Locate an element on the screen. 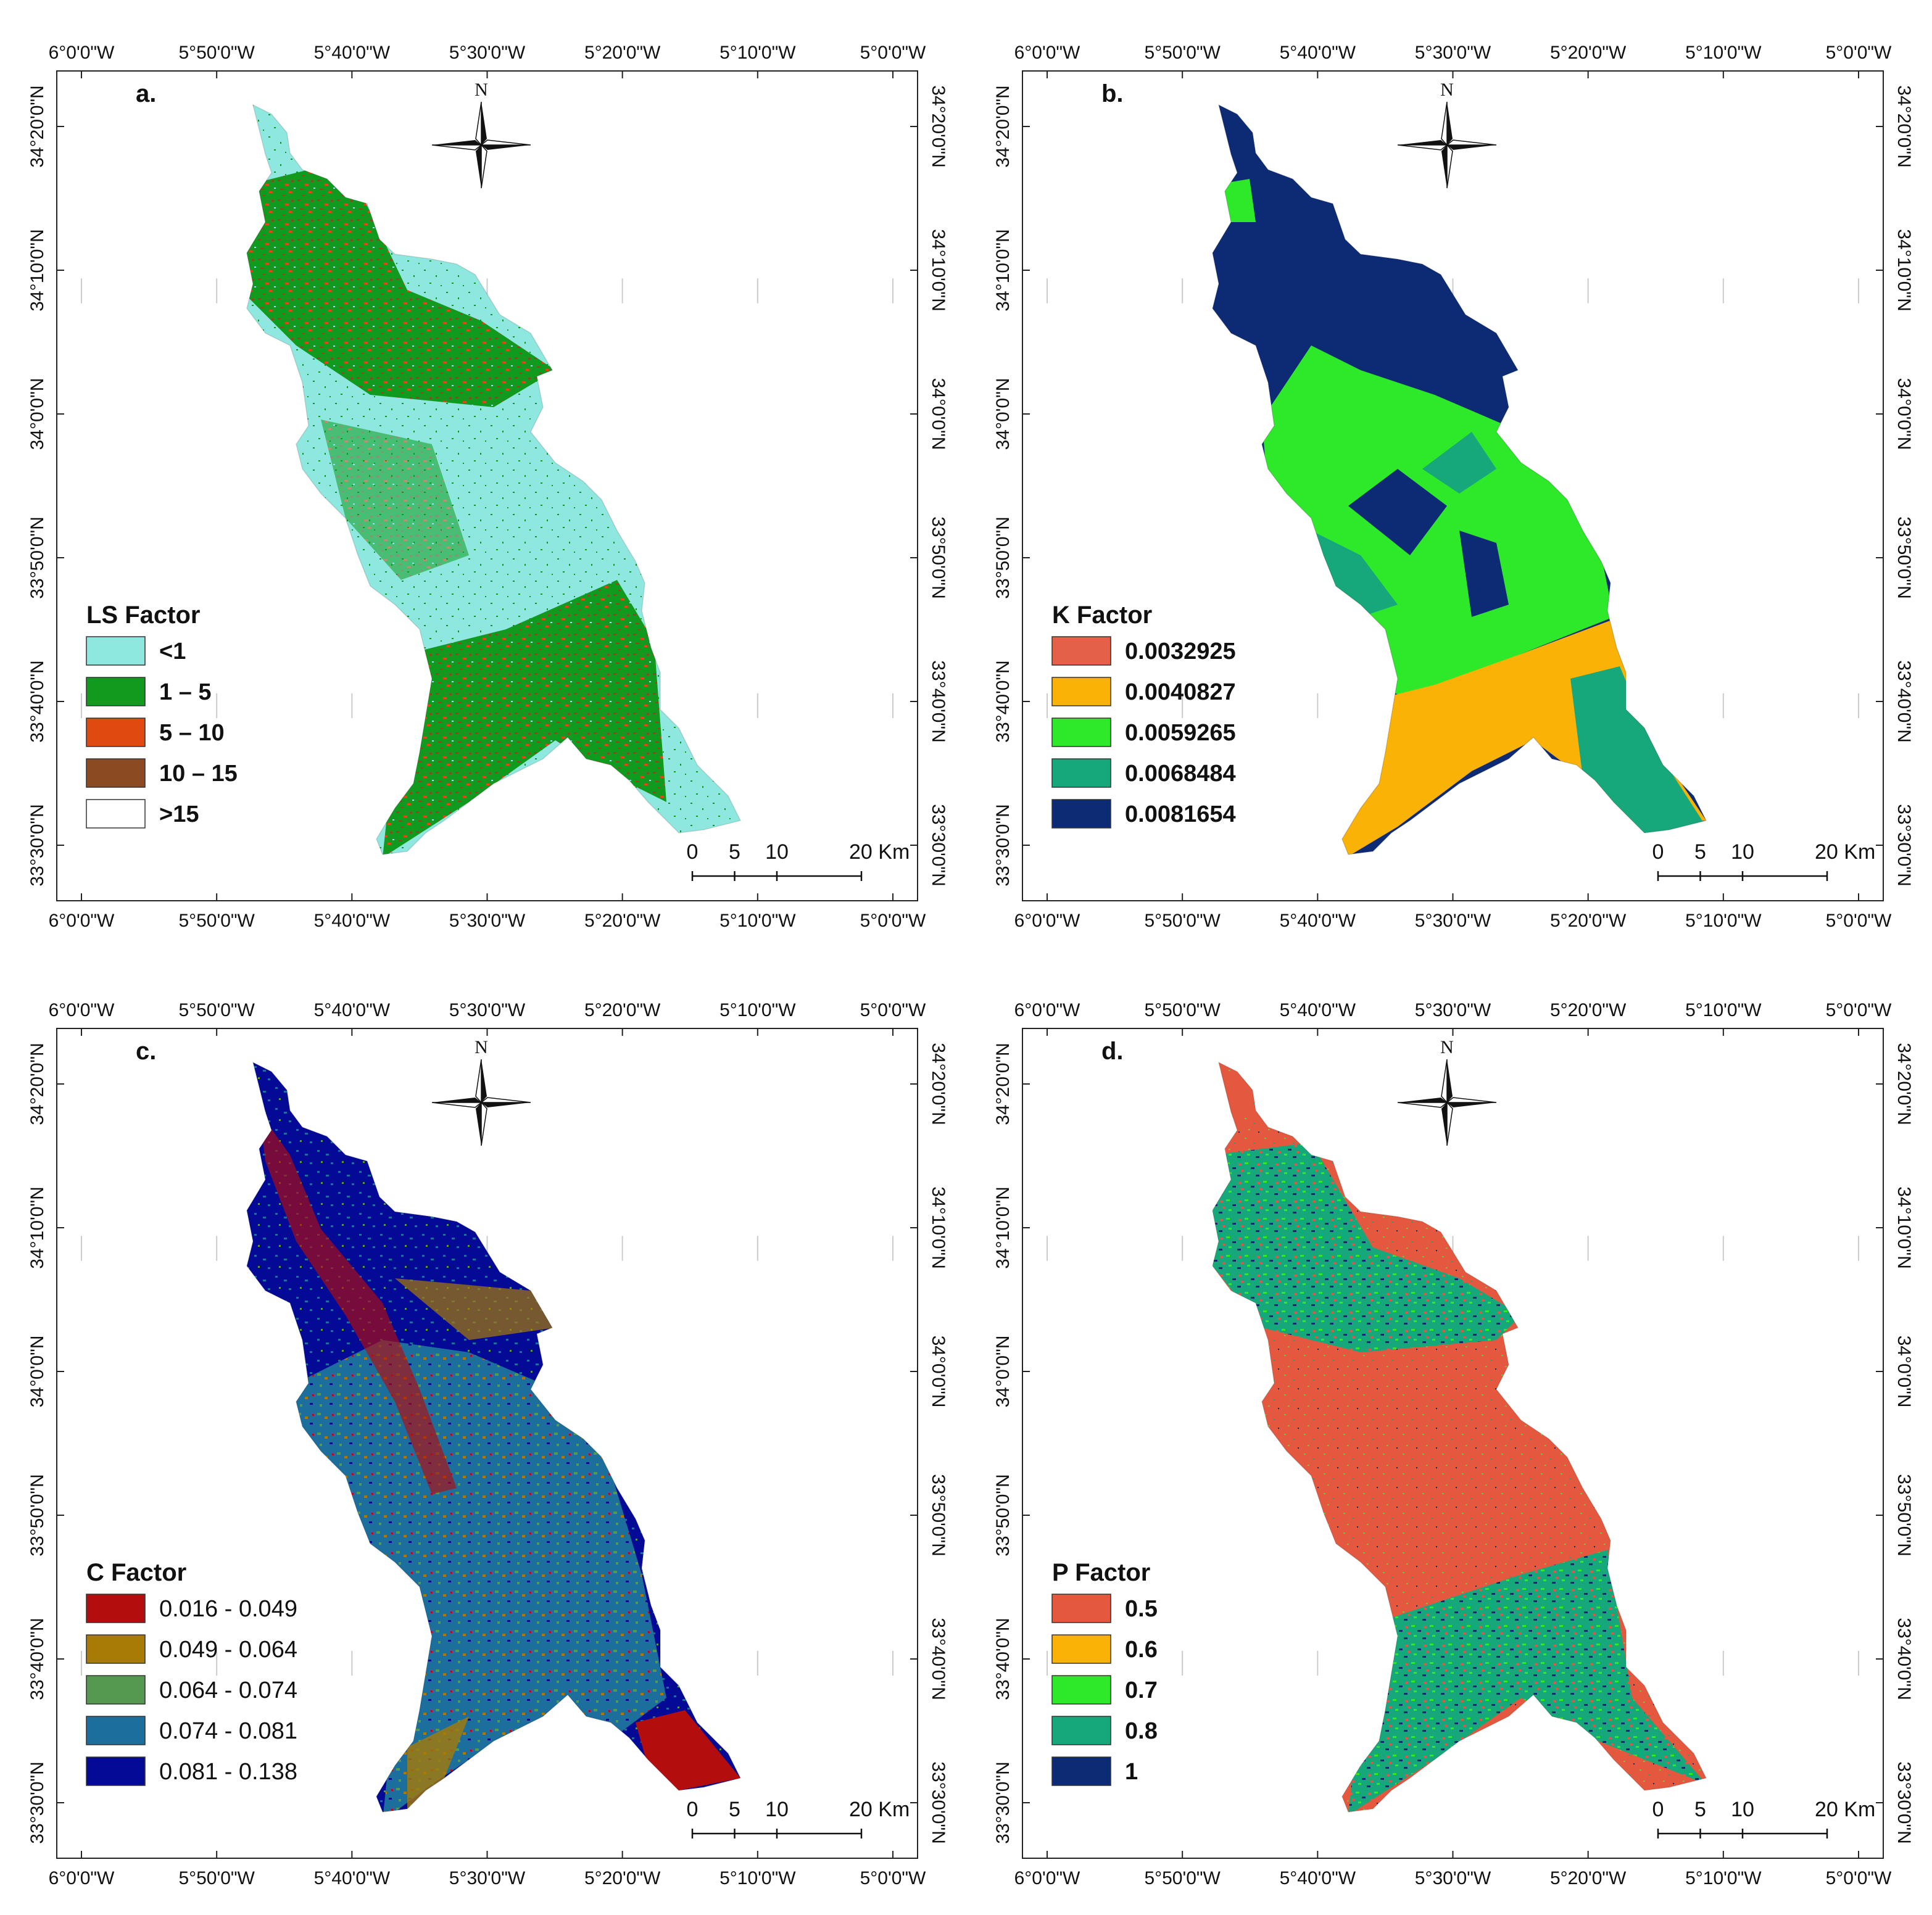 The image size is (1932, 1915). panel-label: a. is located at coordinates (146, 93).